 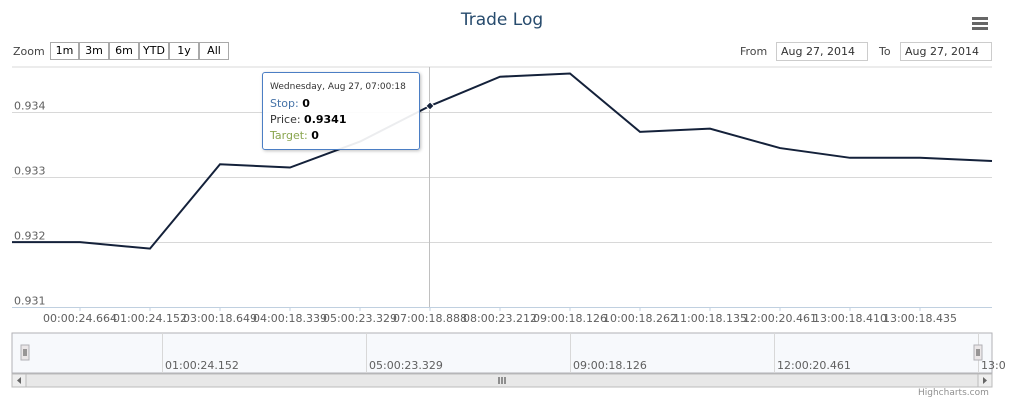 What do you see at coordinates (822, 51) in the screenshot?
I see `from-date-input: Aug 27, 2014` at bounding box center [822, 51].